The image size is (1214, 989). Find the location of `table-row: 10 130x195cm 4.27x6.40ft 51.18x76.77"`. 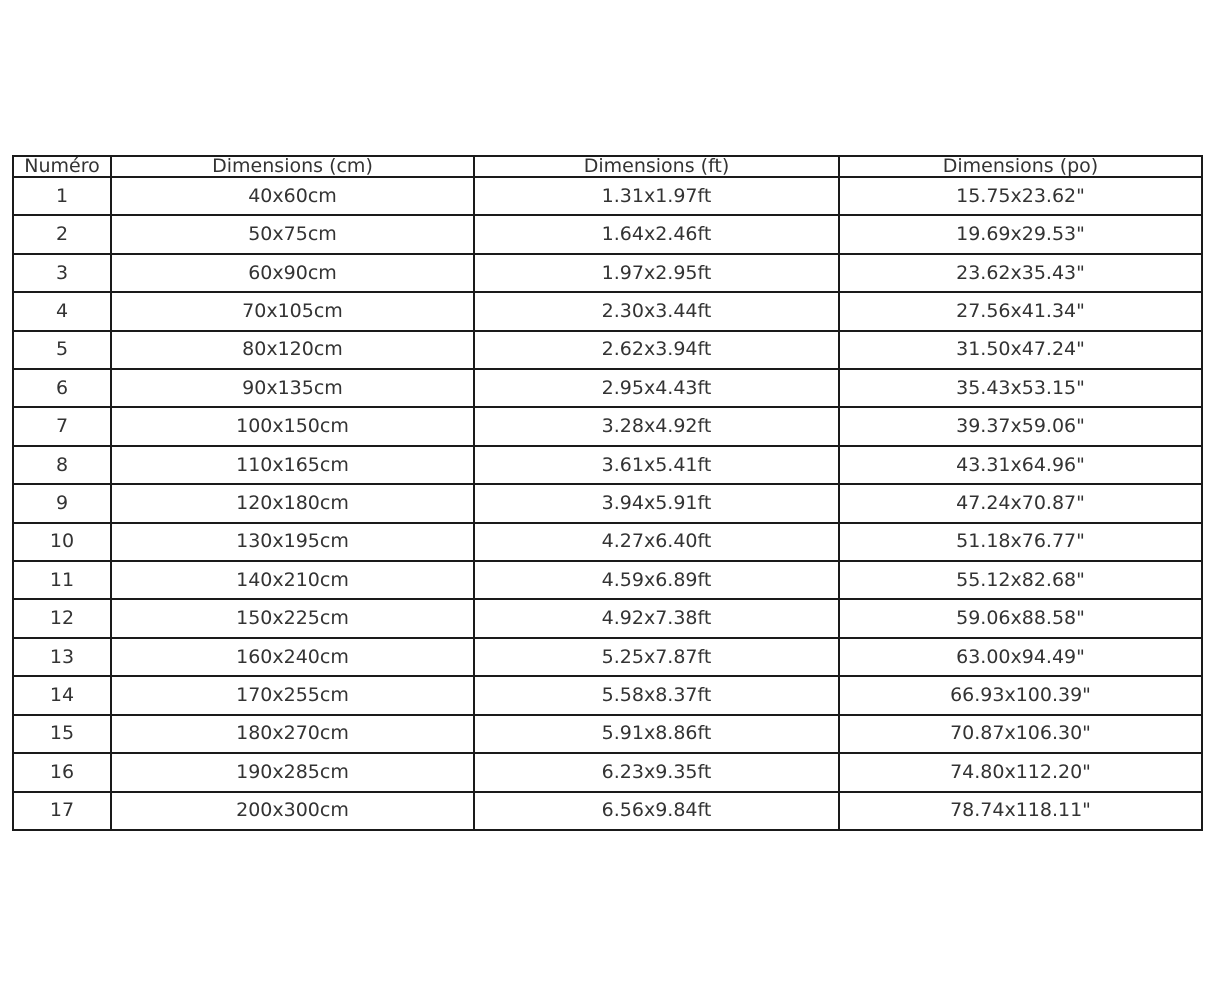

table-row: 10 130x195cm 4.27x6.40ft 51.18x76.77" is located at coordinates (607, 542).